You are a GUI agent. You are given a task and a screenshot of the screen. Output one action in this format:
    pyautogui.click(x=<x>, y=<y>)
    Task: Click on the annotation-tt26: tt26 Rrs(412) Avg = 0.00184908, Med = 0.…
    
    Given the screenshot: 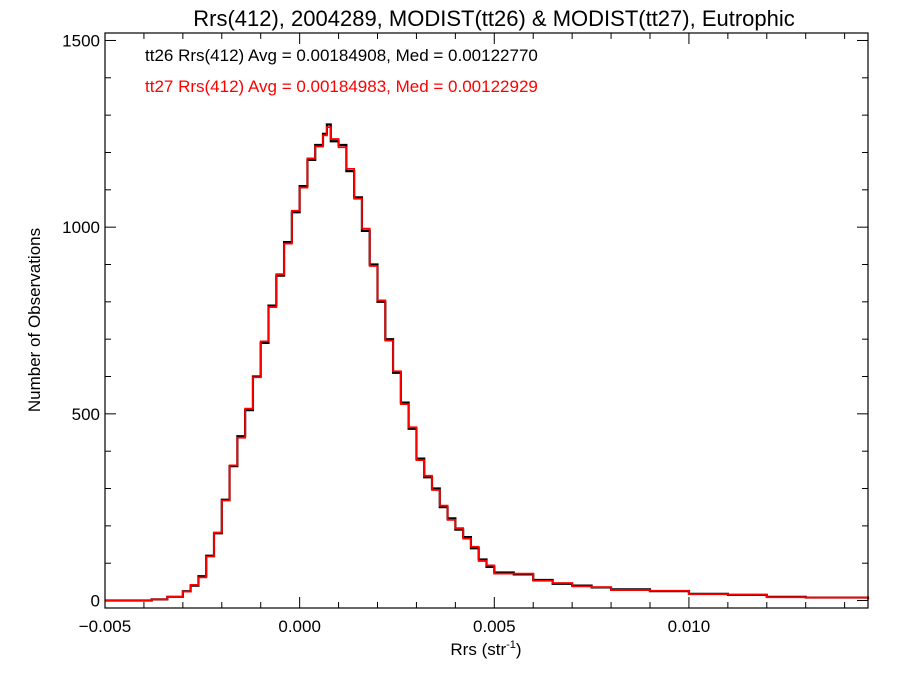 What is the action you would take?
    pyautogui.click(x=341, y=55)
    